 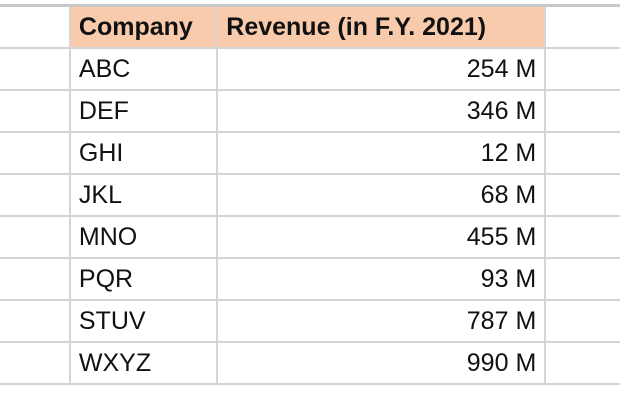 I want to click on revenue-cell: 990 M, so click(x=381, y=363).